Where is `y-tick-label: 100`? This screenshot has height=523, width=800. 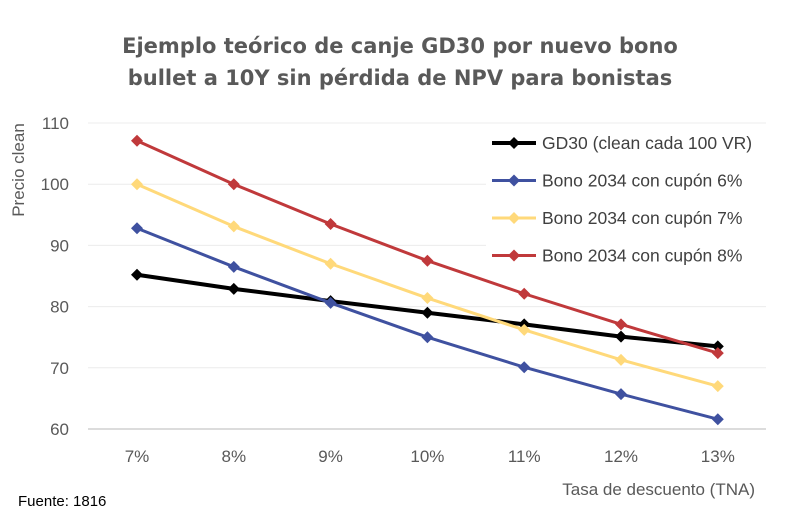 y-tick-label: 100 is located at coordinates (55, 184).